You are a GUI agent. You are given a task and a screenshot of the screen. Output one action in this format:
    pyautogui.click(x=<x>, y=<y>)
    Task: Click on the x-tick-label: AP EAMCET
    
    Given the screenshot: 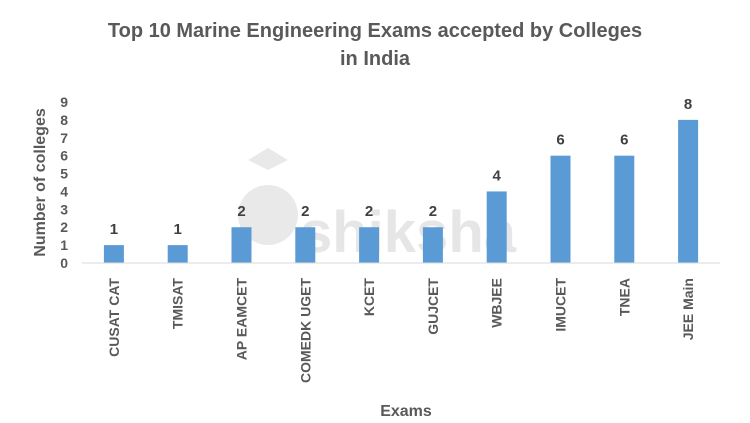 What is the action you would take?
    pyautogui.click(x=242, y=319)
    